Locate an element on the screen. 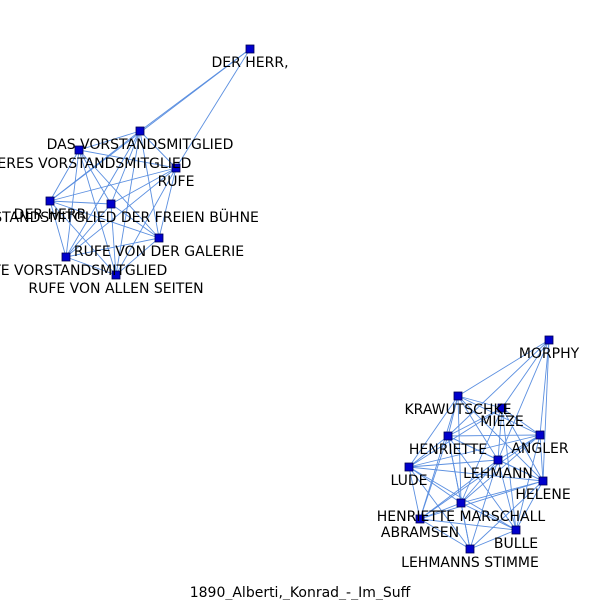 The image size is (600, 600). edge-das_vm-rufe_galerie is located at coordinates (149, 184).